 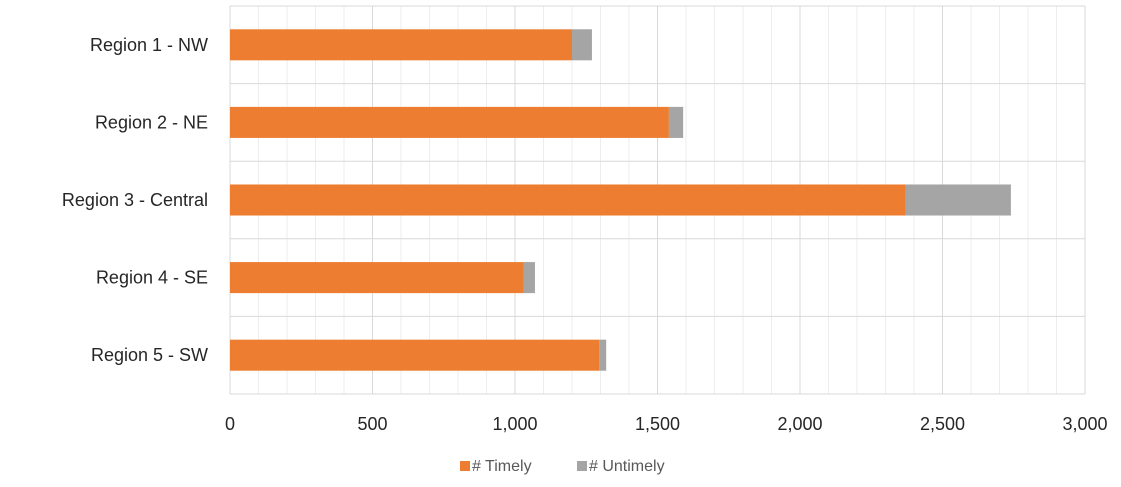 I want to click on legend-label-untimely: # Untimely, so click(x=627, y=466).